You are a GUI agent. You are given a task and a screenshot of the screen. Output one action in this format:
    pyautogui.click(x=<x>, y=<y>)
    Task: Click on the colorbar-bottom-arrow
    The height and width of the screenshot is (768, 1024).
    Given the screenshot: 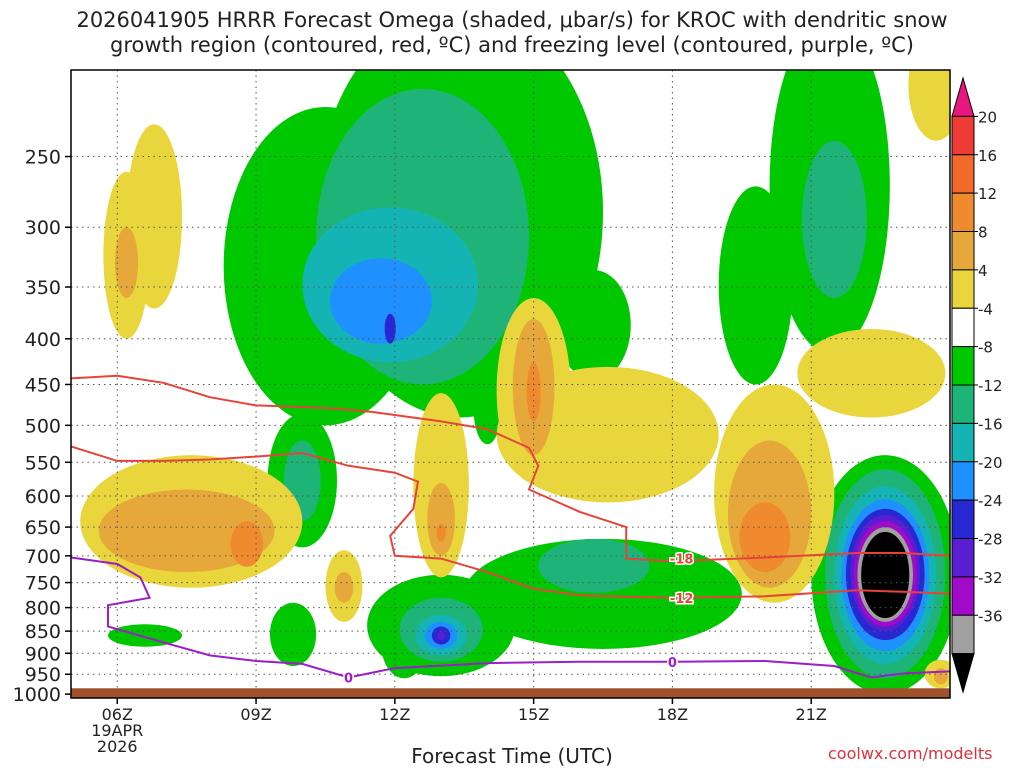 What is the action you would take?
    pyautogui.click(x=963, y=673)
    